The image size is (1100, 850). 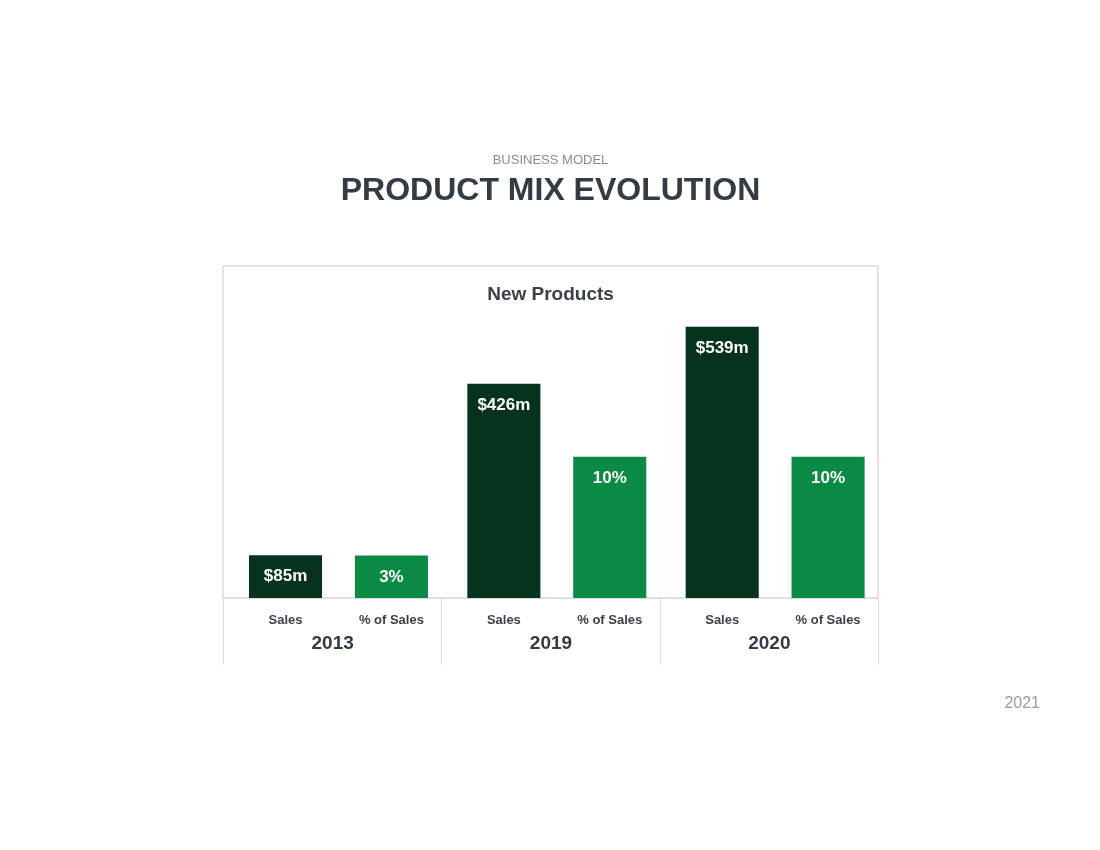 I want to click on series-label: % of Sales, so click(x=391, y=619).